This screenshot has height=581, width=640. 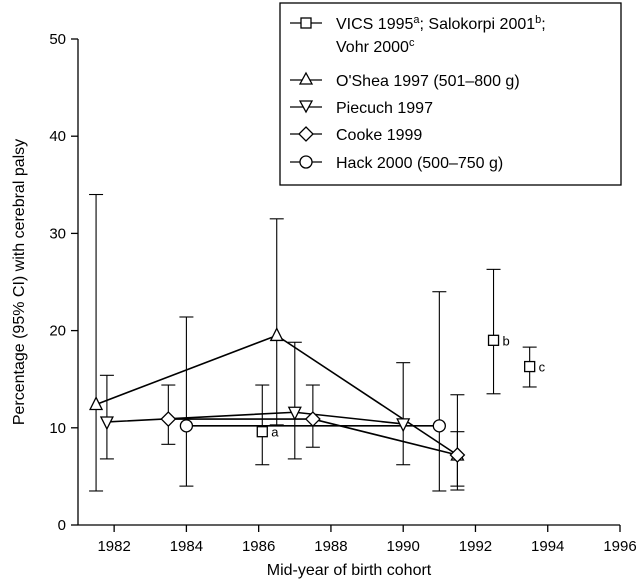 I want to click on point-label: a, so click(x=275, y=432).